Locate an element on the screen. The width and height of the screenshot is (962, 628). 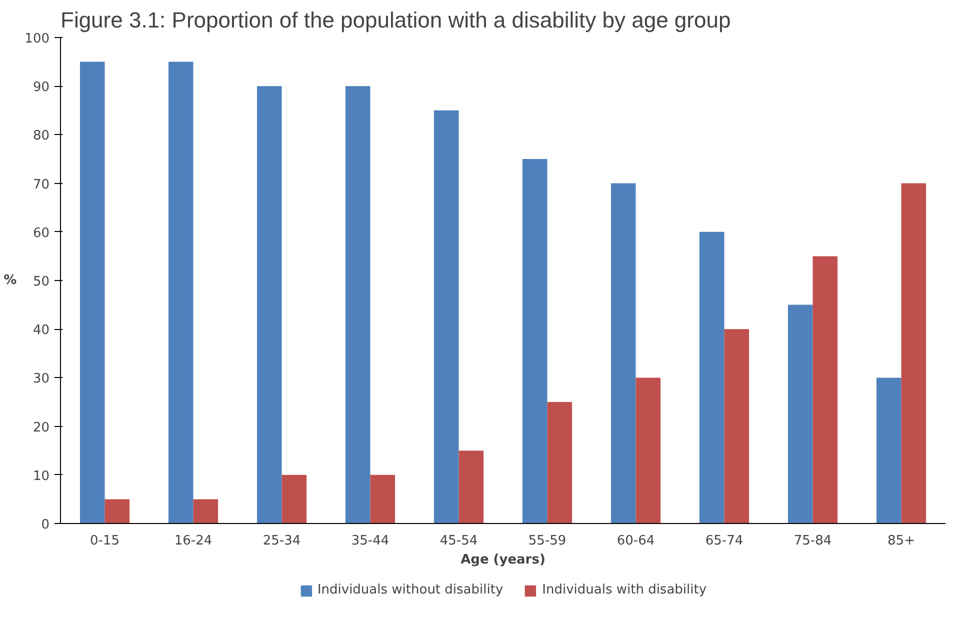
x-tick-label: 60-64 is located at coordinates (635, 541).